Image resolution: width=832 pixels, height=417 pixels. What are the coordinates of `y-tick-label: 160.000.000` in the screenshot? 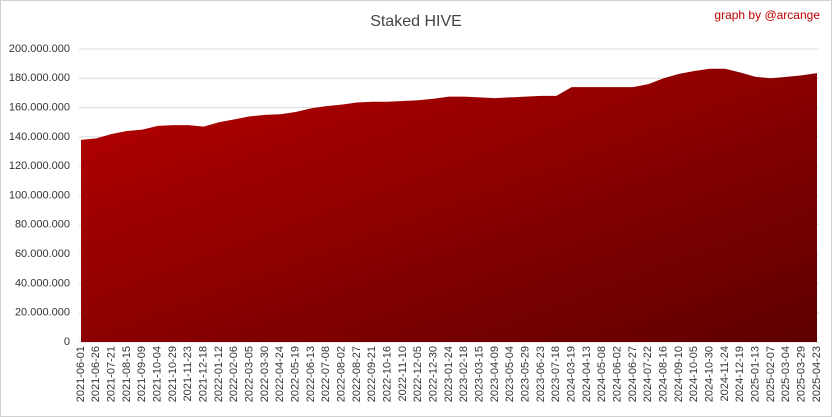 It's located at (39, 108).